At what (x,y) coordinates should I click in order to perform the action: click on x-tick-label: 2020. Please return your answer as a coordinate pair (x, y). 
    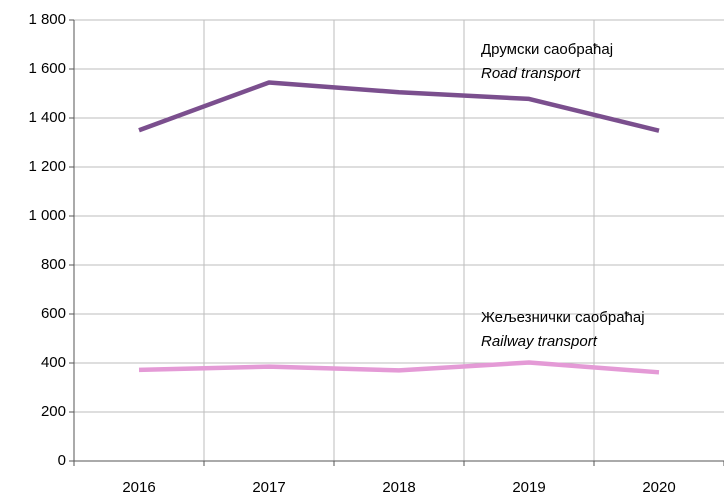
    Looking at the image, I should click on (658, 487).